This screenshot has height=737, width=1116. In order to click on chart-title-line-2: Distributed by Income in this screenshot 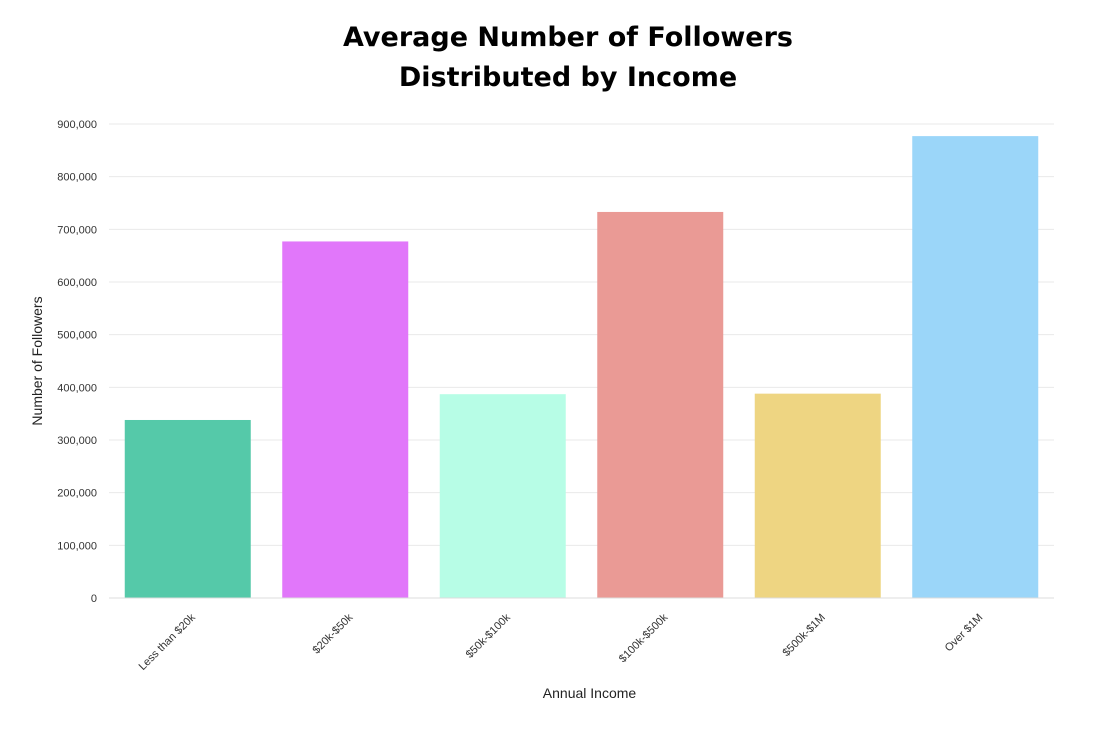, I will do `click(568, 77)`.